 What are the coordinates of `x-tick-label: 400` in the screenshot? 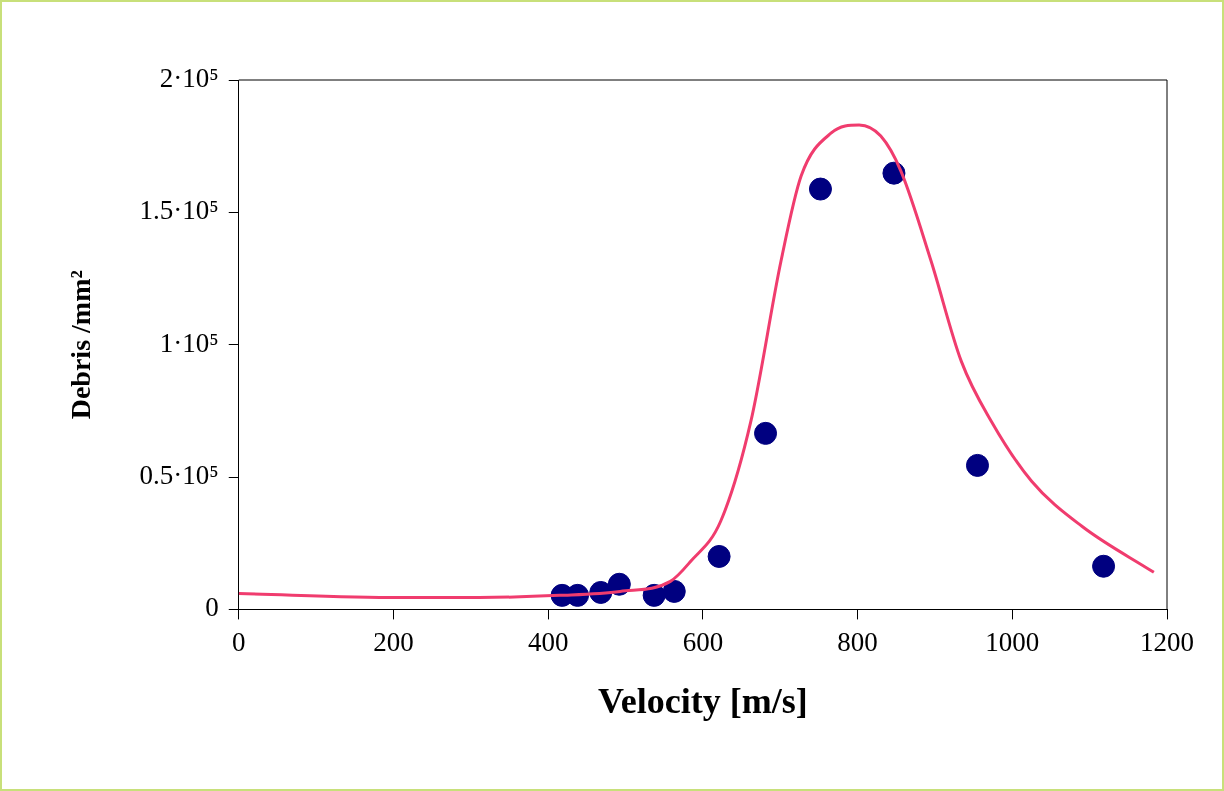 It's located at (548, 641).